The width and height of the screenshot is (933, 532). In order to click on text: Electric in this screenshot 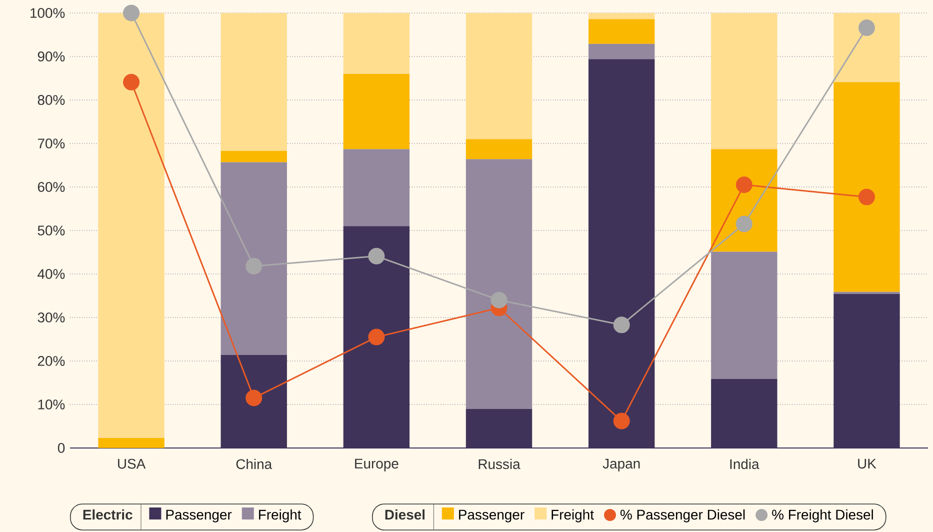, I will do `click(107, 514)`.